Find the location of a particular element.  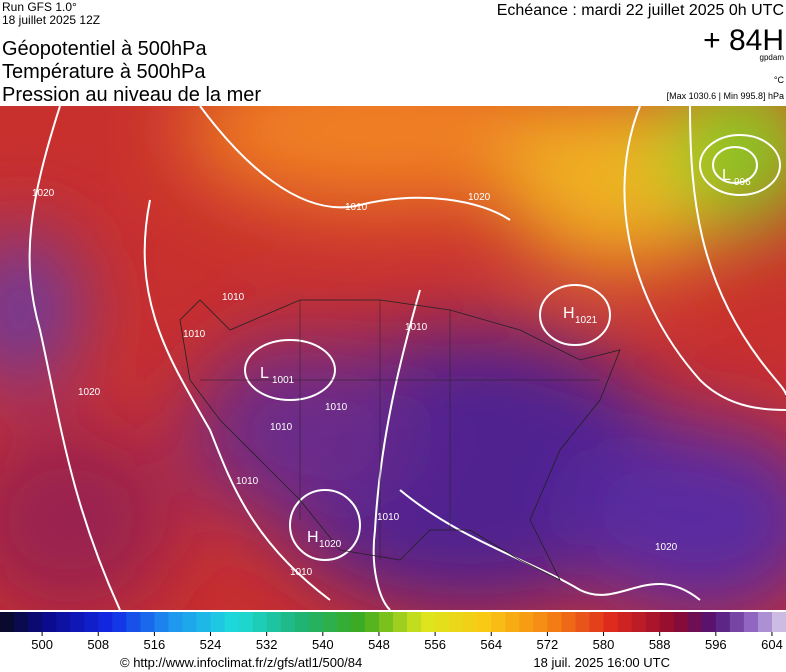

center-value: 1001 is located at coordinates (283, 380).